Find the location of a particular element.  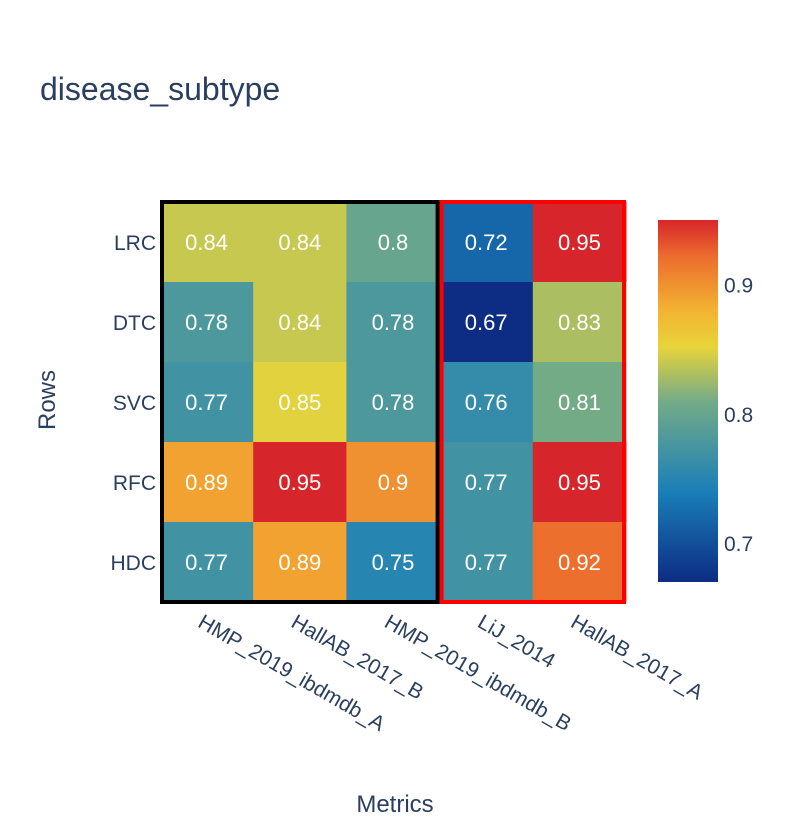

y-tick-label: SVC is located at coordinates (134, 403).